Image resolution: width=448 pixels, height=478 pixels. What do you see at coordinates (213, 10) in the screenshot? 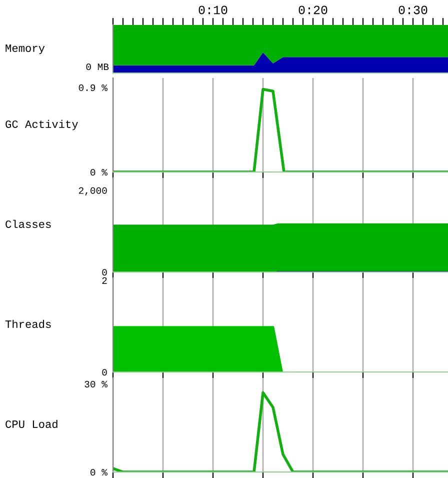
I see `x-tick-label: 0:10` at bounding box center [213, 10].